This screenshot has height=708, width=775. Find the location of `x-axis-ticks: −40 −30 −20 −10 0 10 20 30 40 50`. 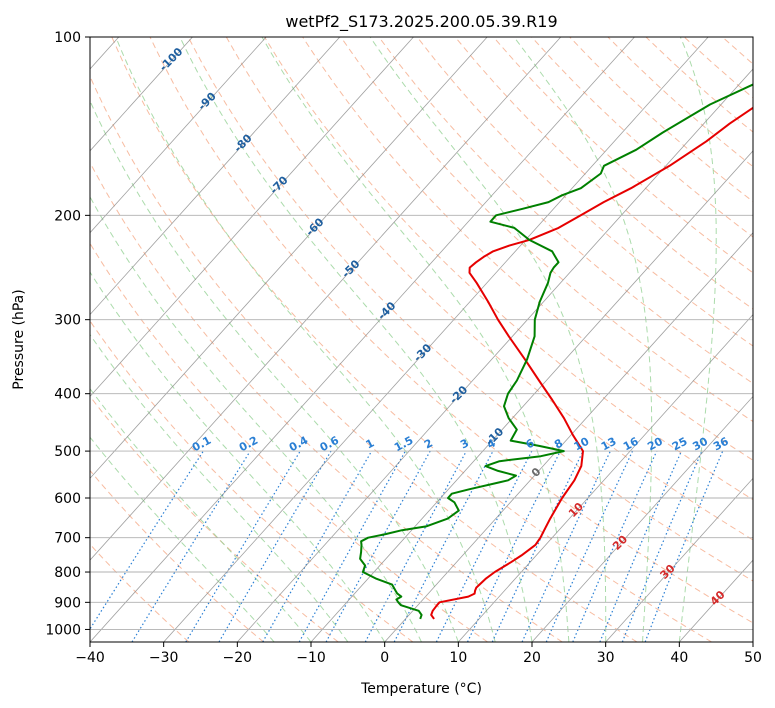

x-axis-ticks: −40 −30 −20 −10 0 10 20 30 40 50 is located at coordinates (418, 654).